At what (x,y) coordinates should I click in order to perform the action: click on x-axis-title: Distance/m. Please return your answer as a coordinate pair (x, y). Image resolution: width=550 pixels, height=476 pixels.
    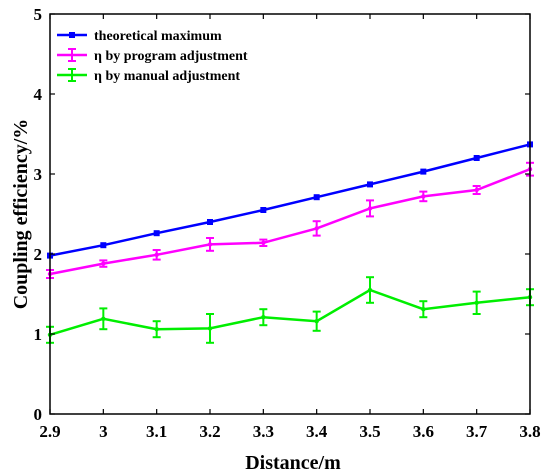
    Looking at the image, I should click on (293, 463).